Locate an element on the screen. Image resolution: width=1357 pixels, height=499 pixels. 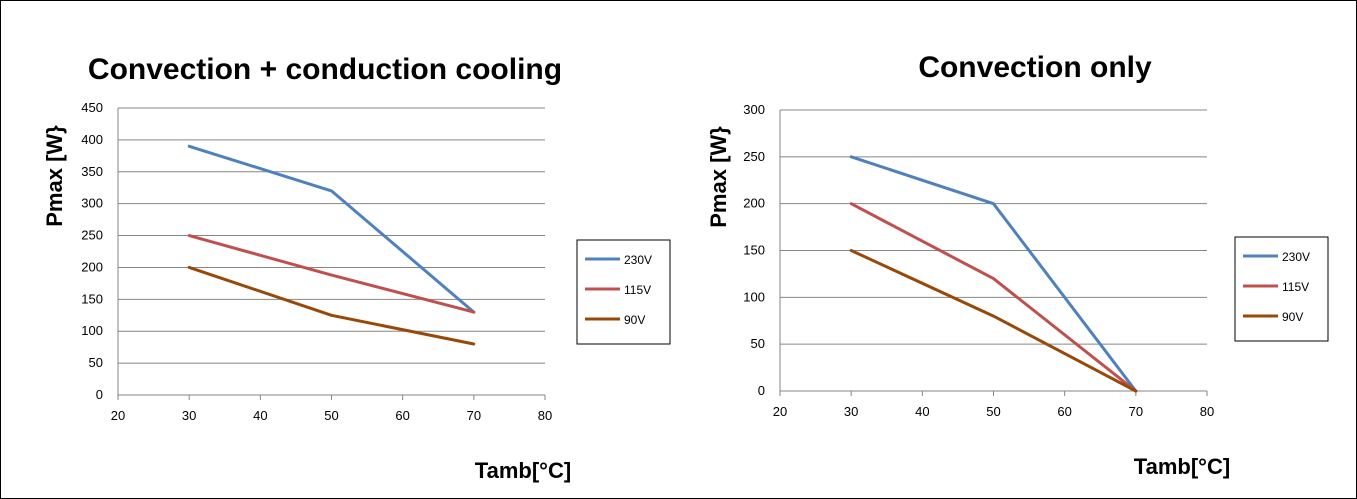
y-tick-label: 400 is located at coordinates (92, 139).